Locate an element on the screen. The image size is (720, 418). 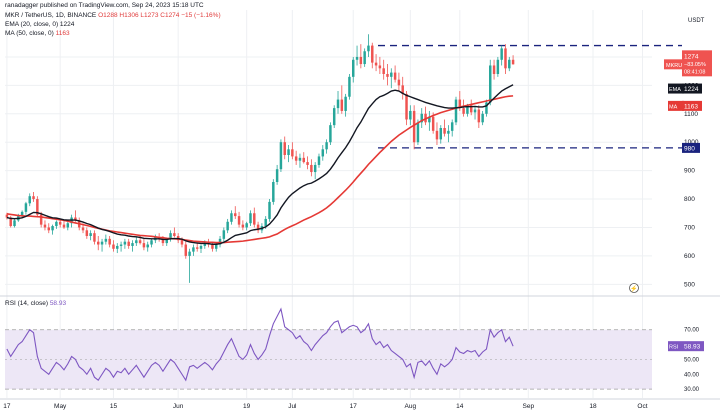
x-tick-label-11: Oct is located at coordinates (642, 406).